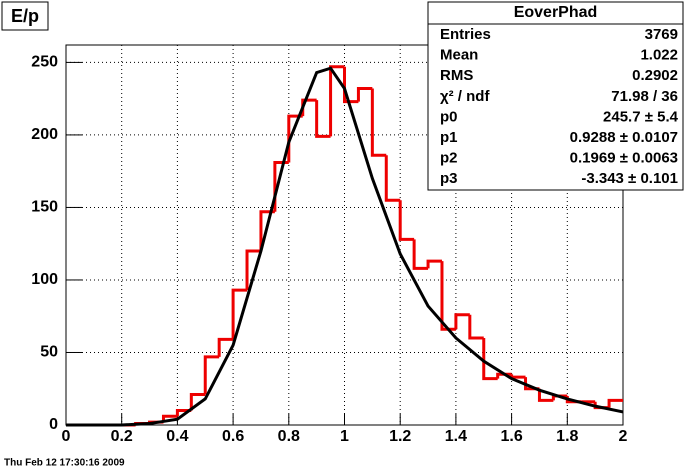 The image size is (685, 472). What do you see at coordinates (44, 62) in the screenshot?
I see `y-tick-label: 250` at bounding box center [44, 62].